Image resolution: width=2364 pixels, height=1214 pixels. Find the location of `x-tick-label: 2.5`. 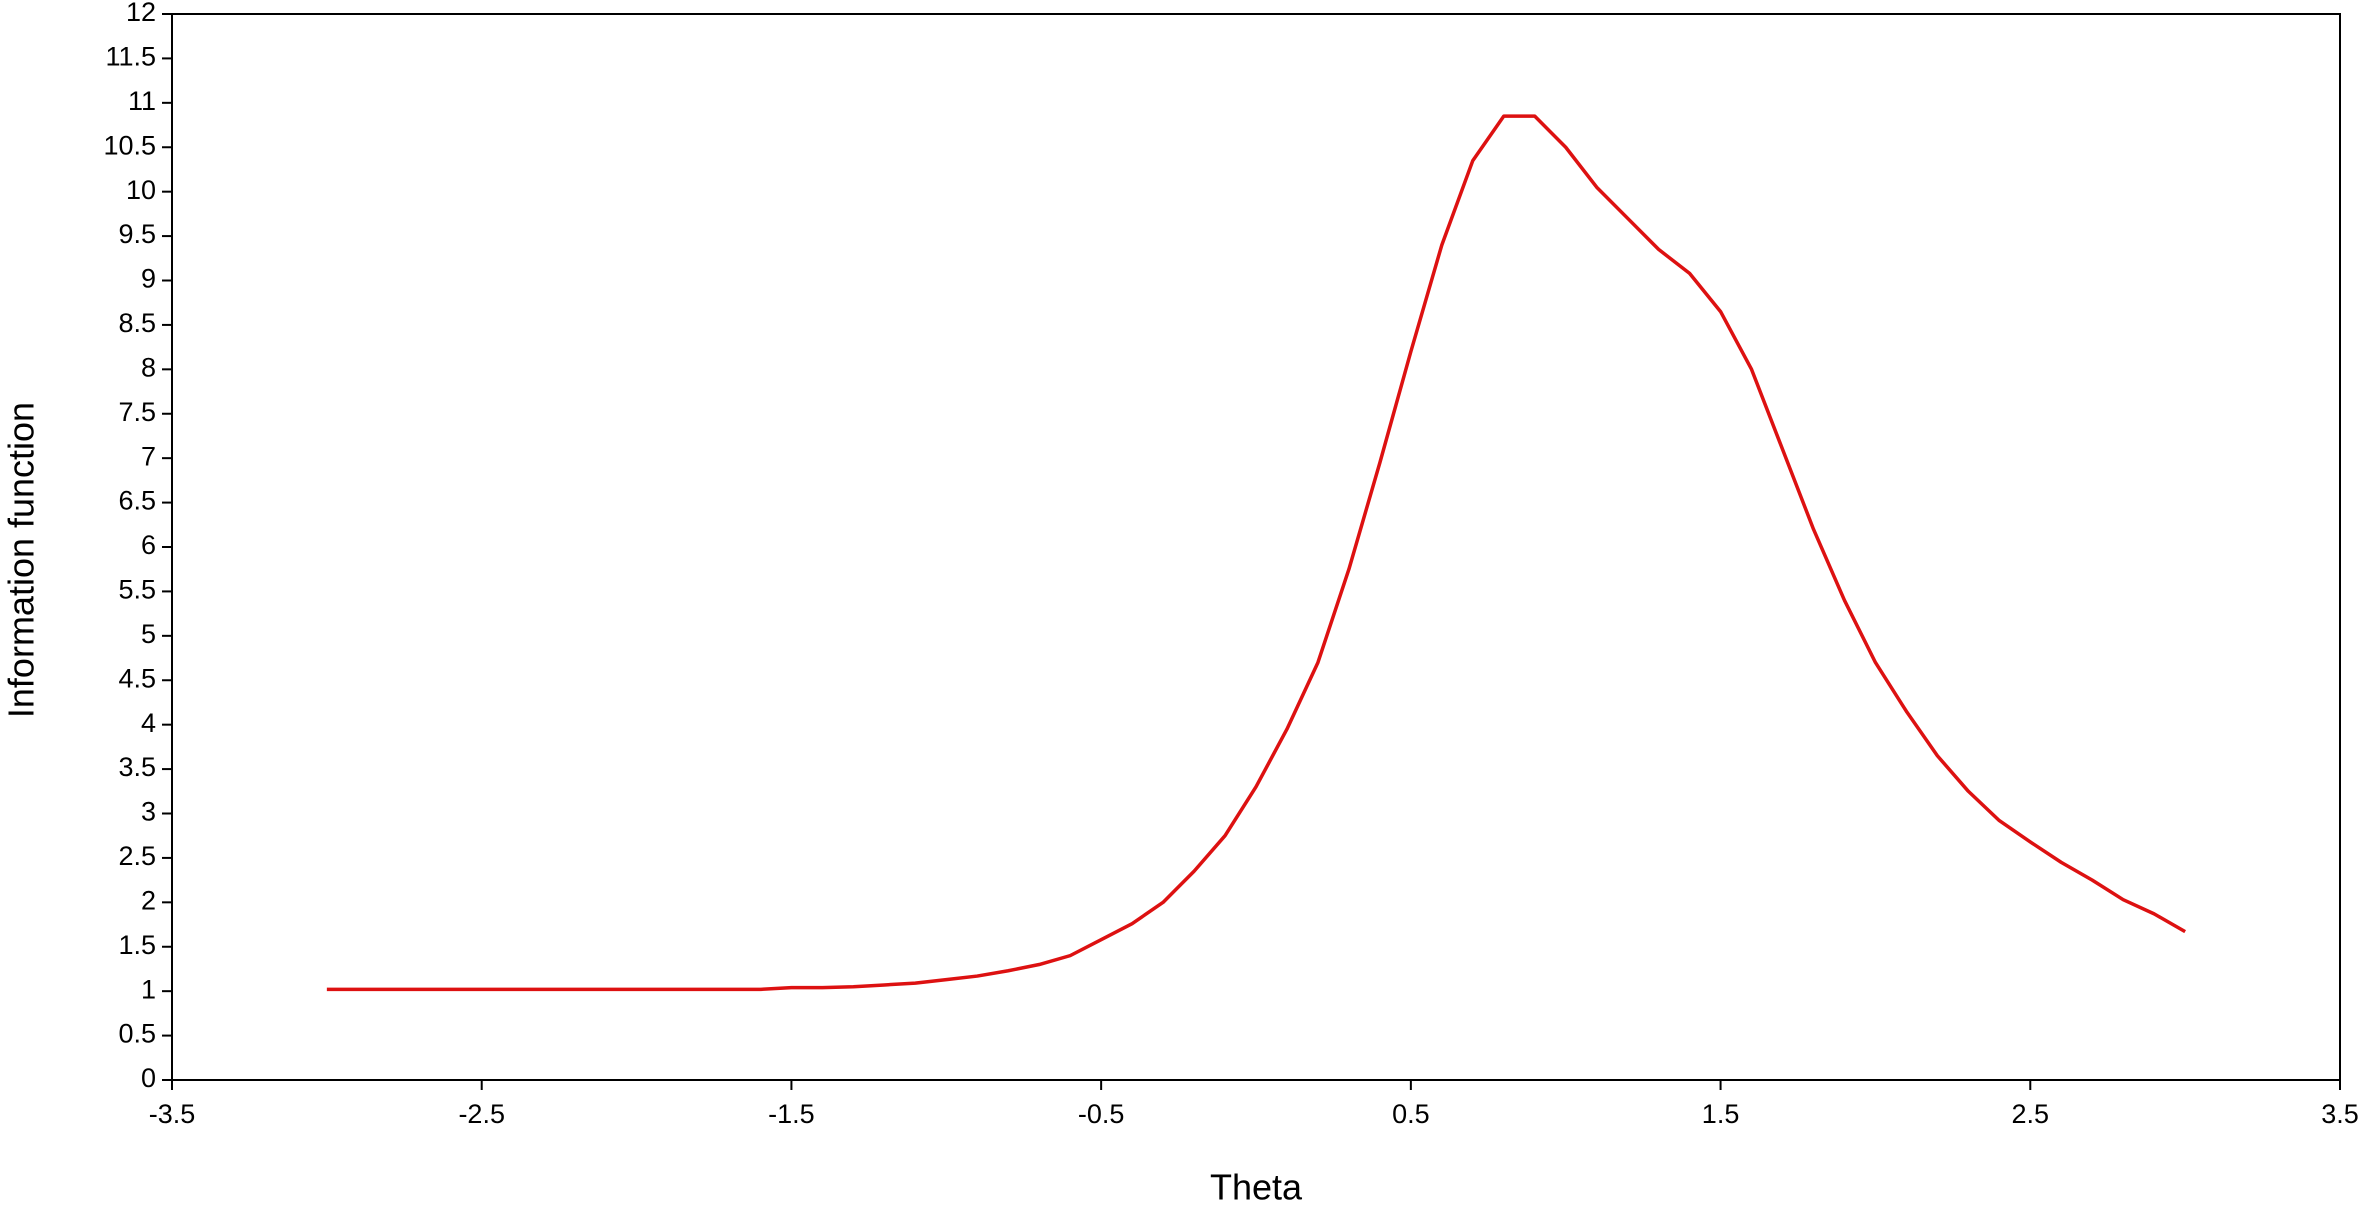

x-tick-label: 2.5 is located at coordinates (2031, 1114).